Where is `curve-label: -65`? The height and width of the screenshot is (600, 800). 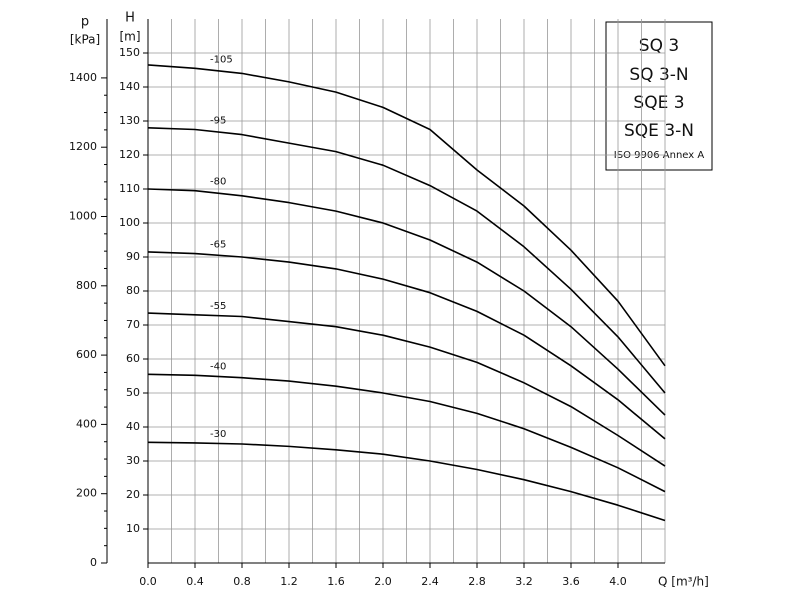
curve-label: -65 is located at coordinates (218, 245).